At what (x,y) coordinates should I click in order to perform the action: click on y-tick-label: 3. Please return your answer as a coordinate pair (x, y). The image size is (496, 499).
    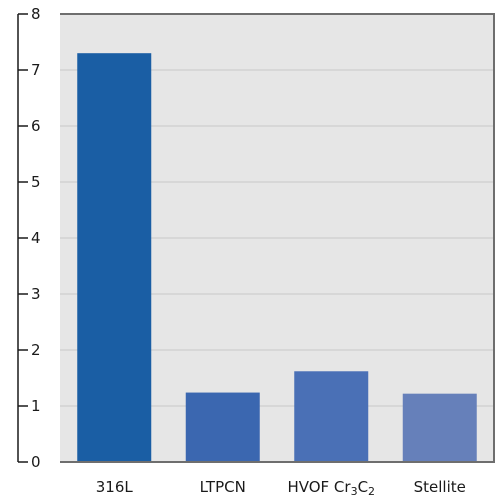
    Looking at the image, I should click on (36, 294).